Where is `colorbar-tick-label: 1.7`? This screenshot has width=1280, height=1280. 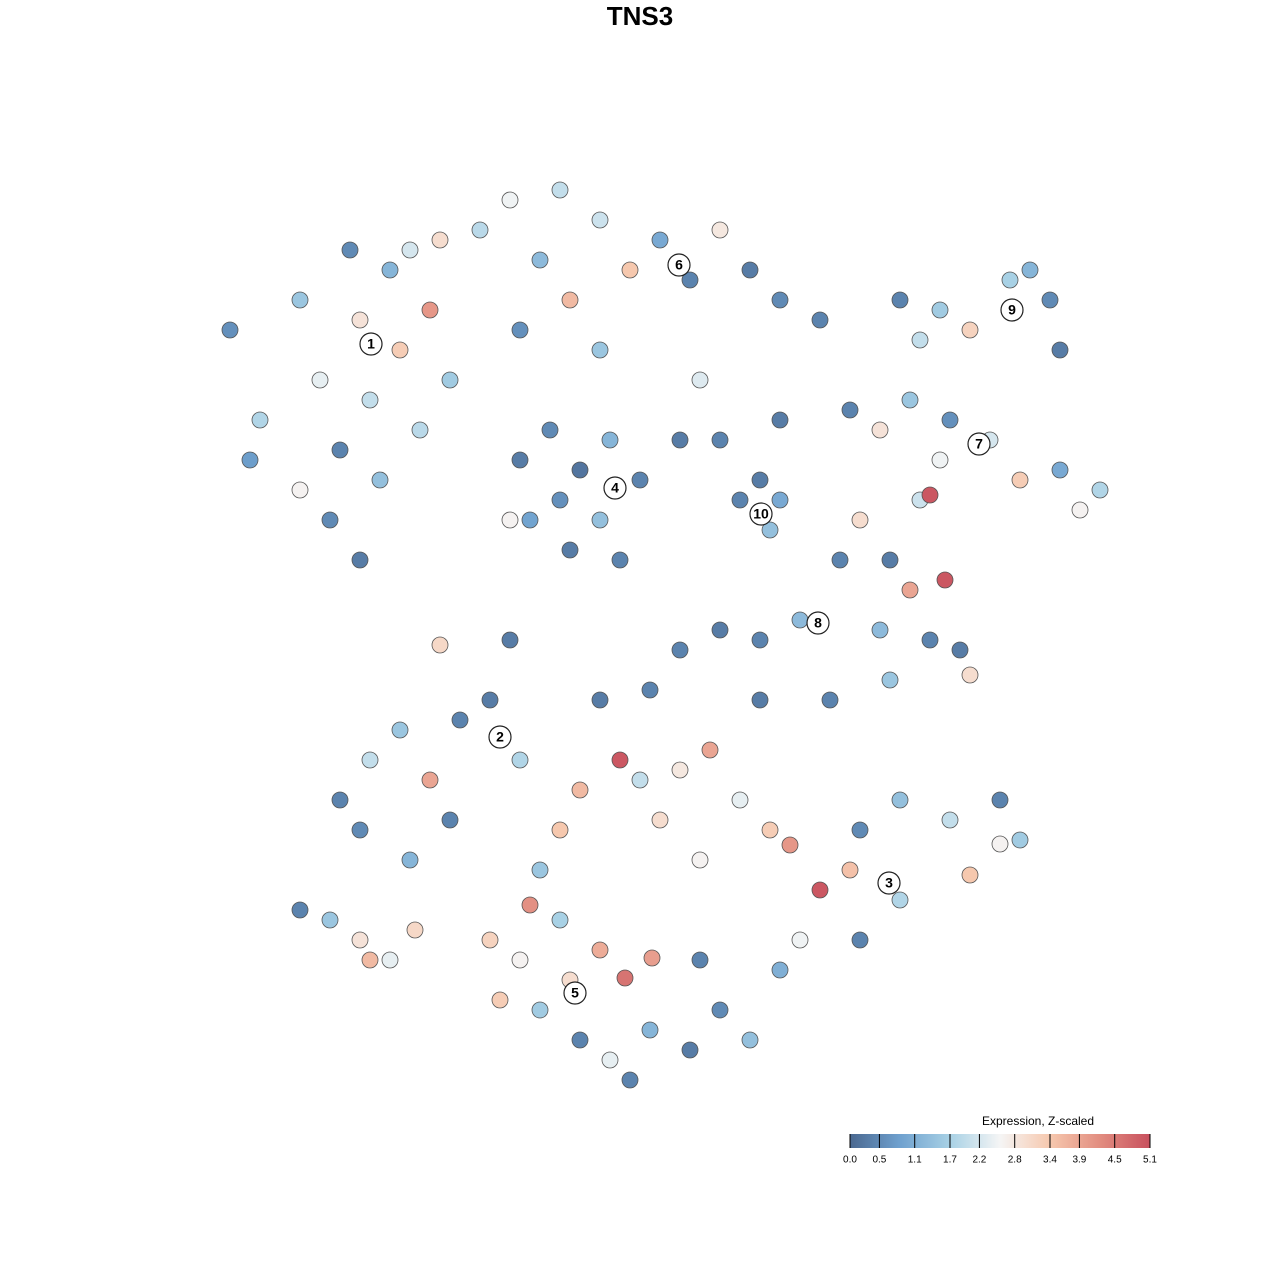 colorbar-tick-label: 1.7 is located at coordinates (950, 1160).